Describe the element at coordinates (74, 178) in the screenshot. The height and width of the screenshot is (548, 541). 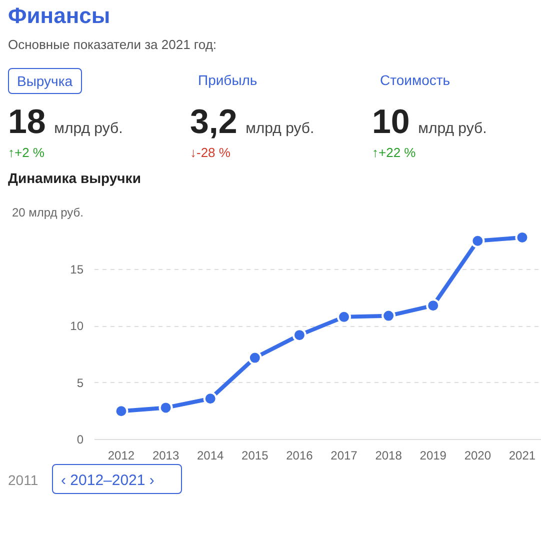
I see `text: Динамика выручки` at that location.